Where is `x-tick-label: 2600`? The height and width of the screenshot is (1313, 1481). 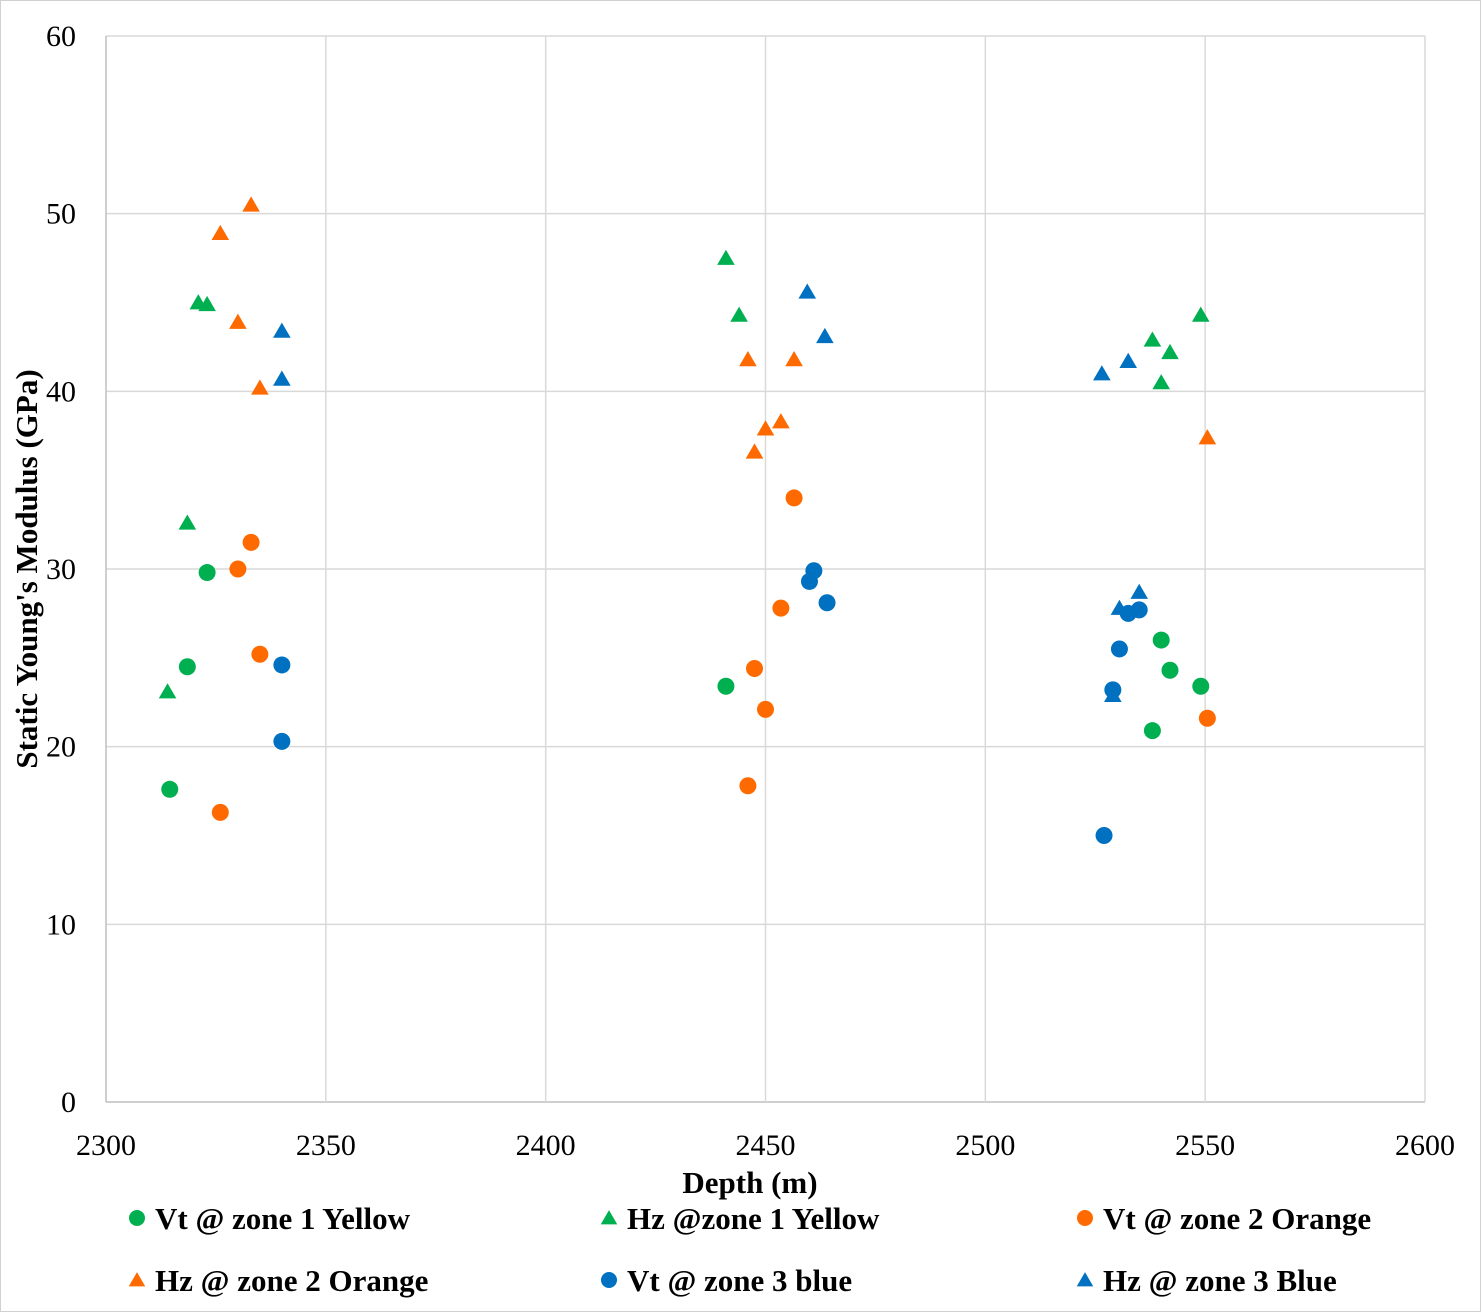 x-tick-label: 2600 is located at coordinates (1425, 1145).